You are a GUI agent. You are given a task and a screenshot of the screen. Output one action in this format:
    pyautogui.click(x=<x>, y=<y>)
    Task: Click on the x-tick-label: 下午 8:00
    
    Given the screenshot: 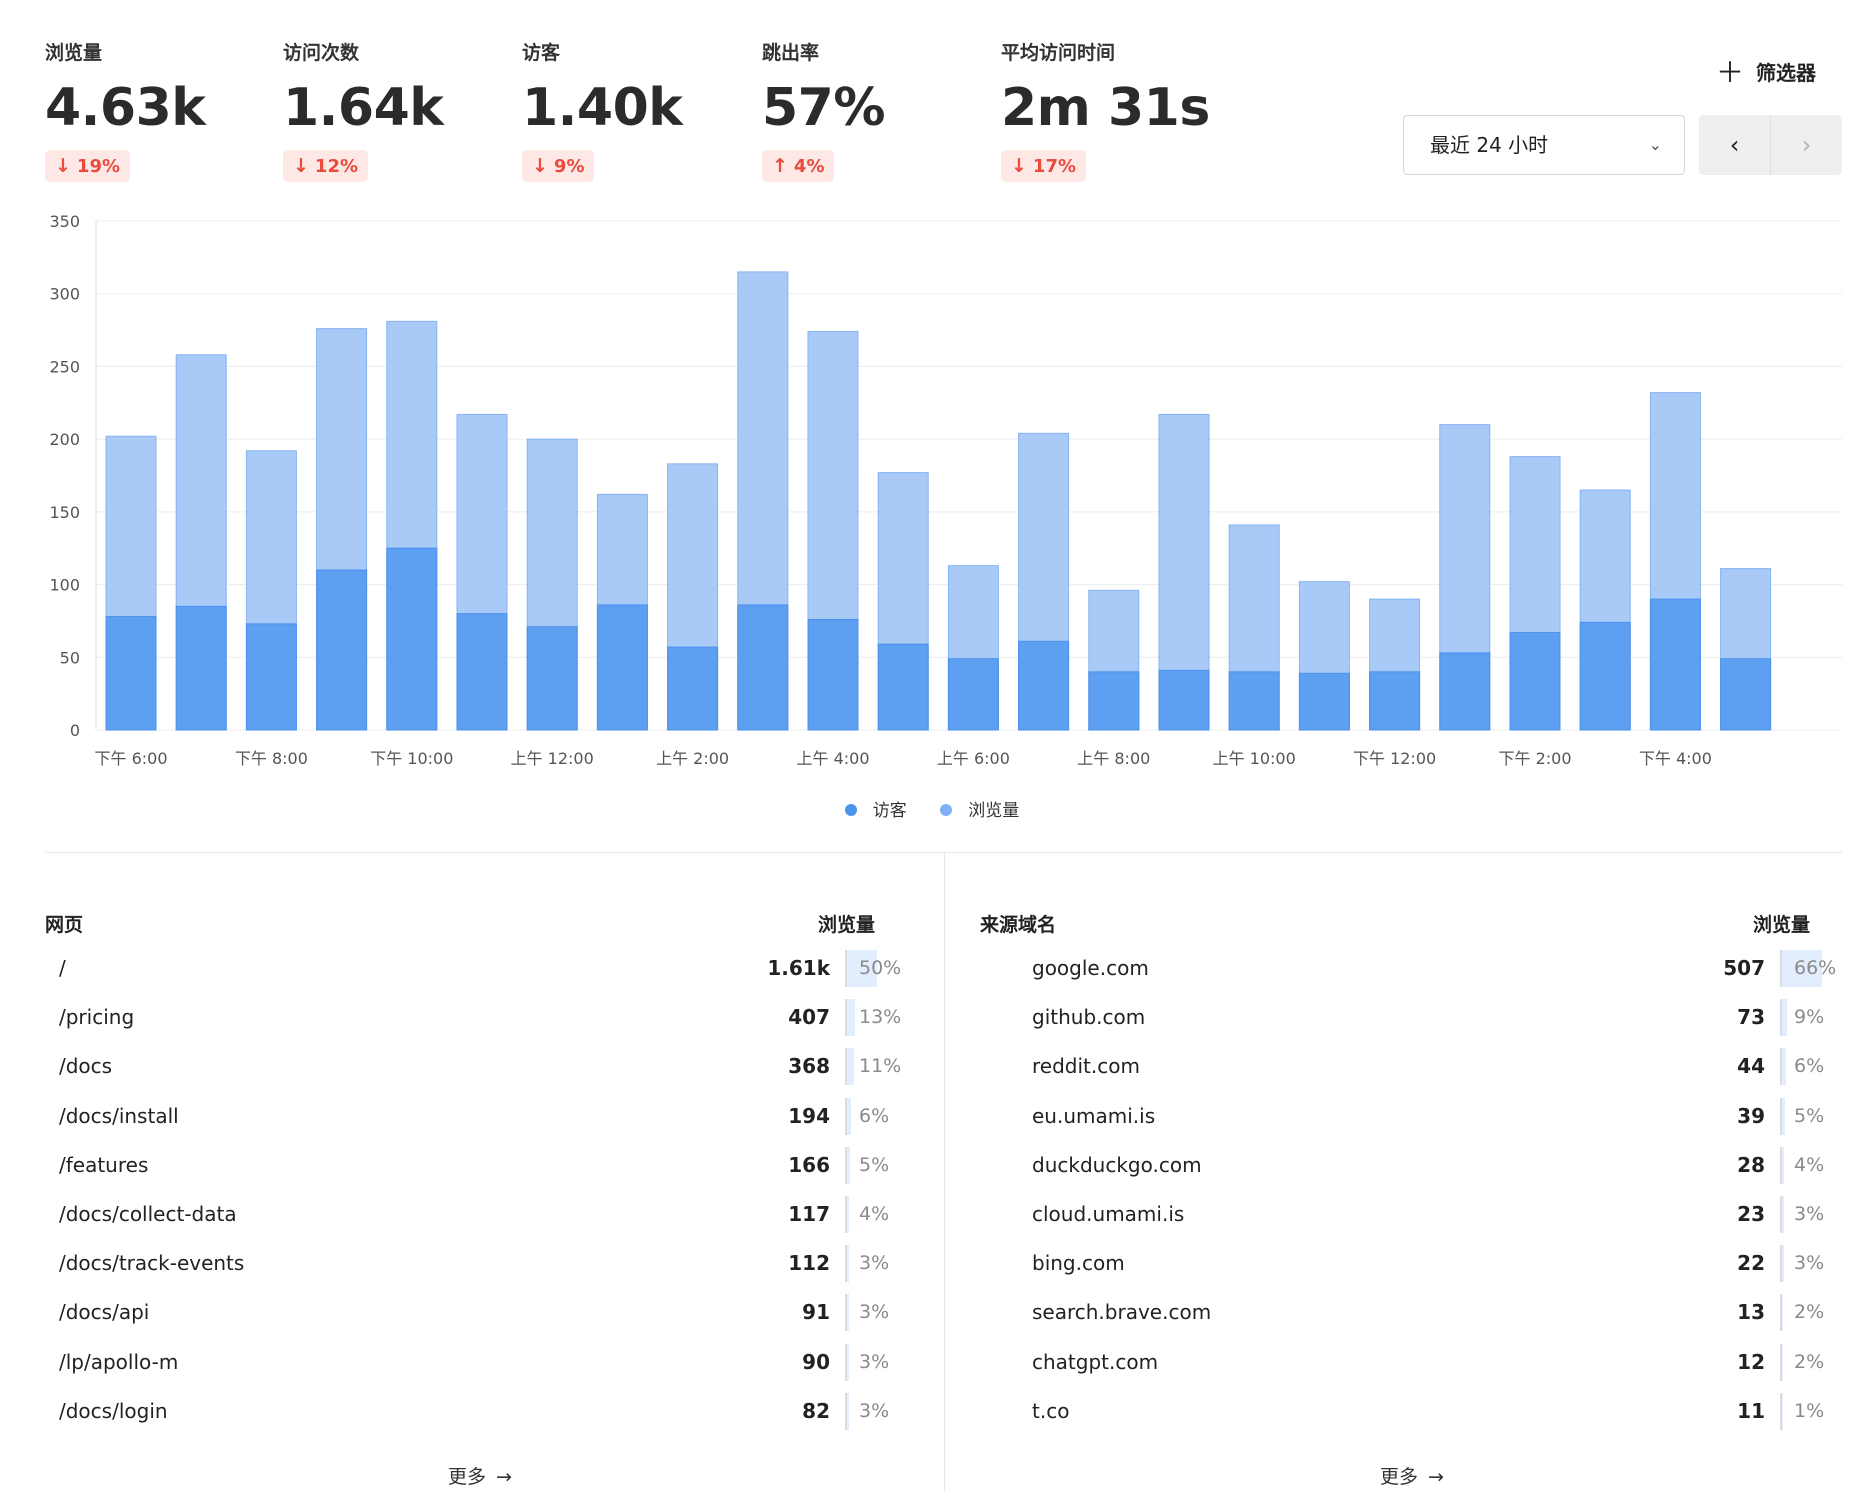 What is the action you would take?
    pyautogui.click(x=271, y=758)
    